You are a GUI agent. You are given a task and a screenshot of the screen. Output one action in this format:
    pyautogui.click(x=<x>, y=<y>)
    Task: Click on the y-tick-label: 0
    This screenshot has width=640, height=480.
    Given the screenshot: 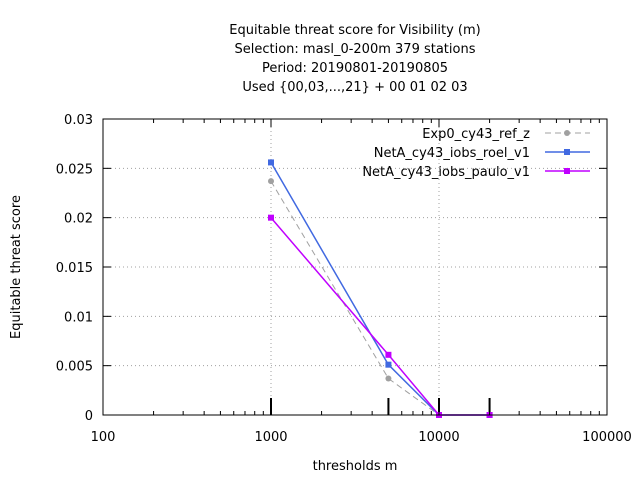 What is the action you would take?
    pyautogui.click(x=89, y=416)
    